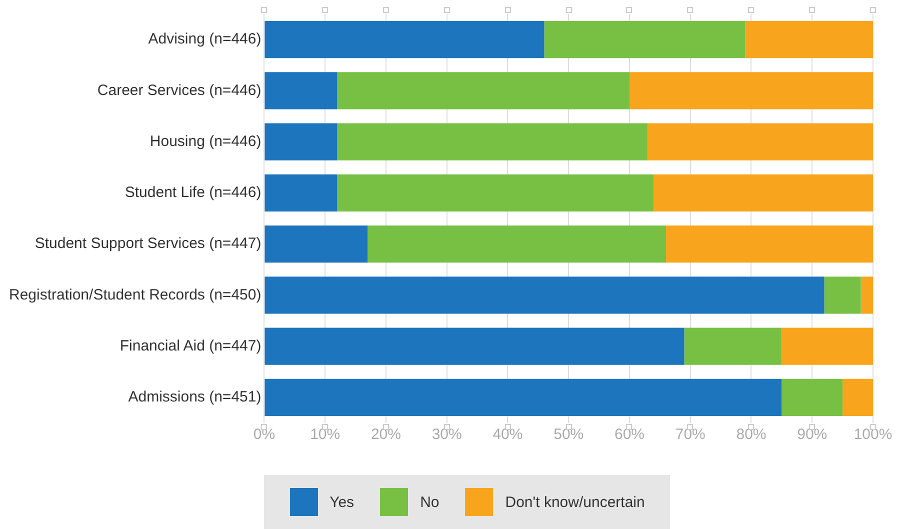 The height and width of the screenshot is (529, 915). I want to click on x-tick-label: 10%, so click(325, 435).